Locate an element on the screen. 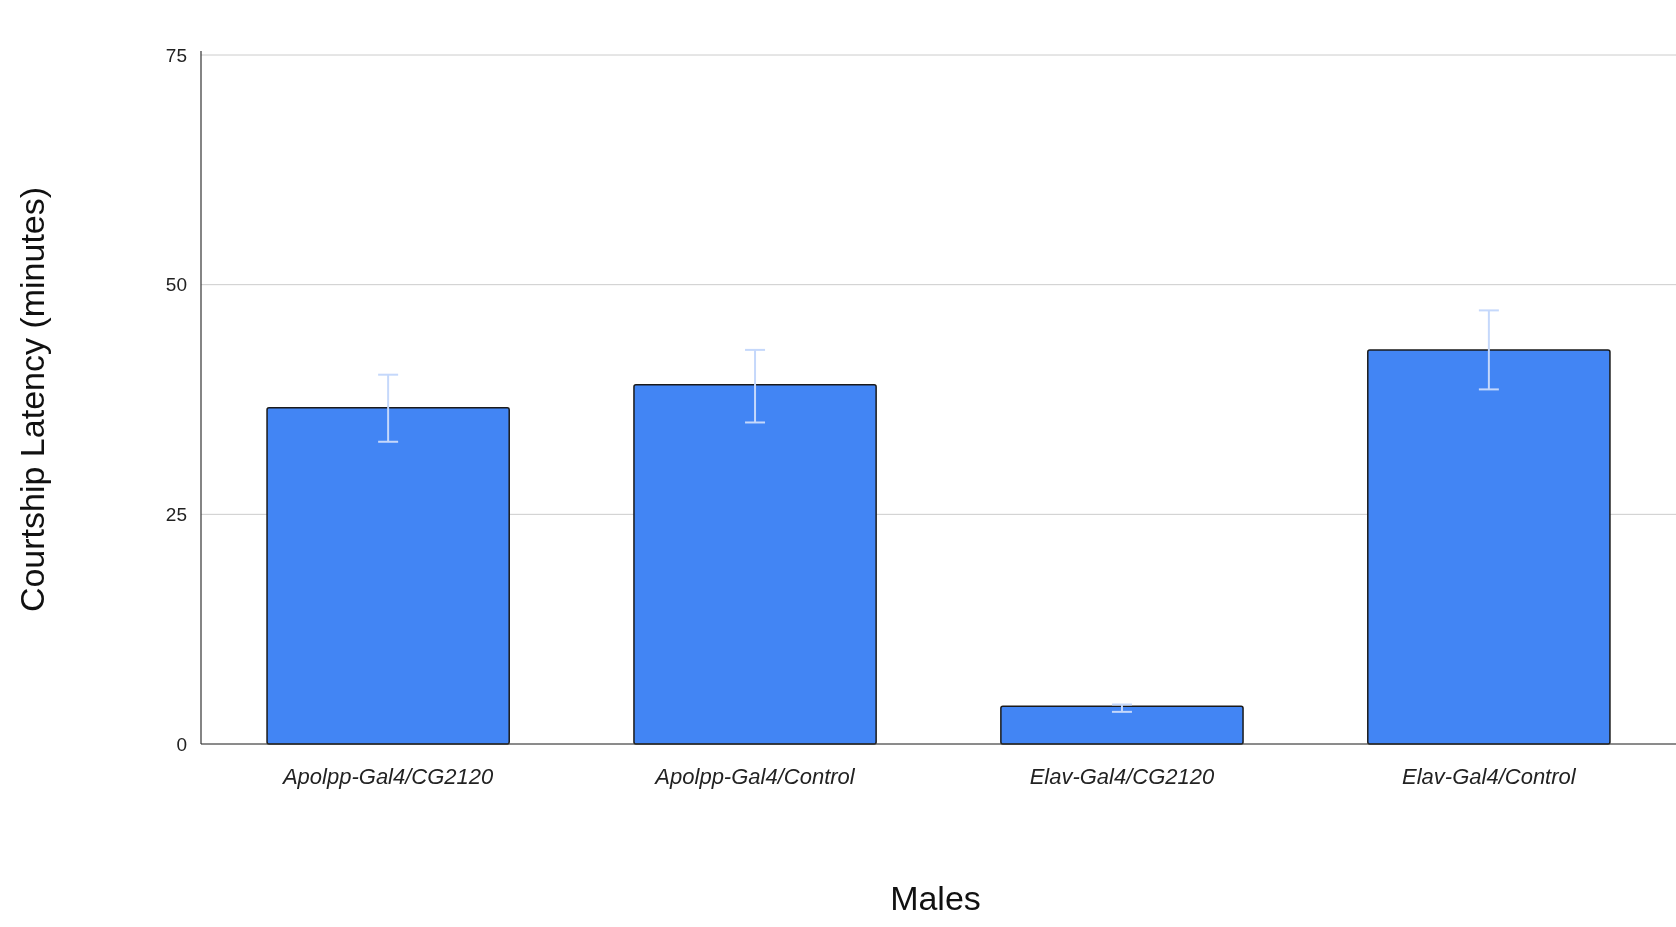 The width and height of the screenshot is (1676, 927). x-tick-label: Elav-Gal4/CG2120 is located at coordinates (1122, 776).